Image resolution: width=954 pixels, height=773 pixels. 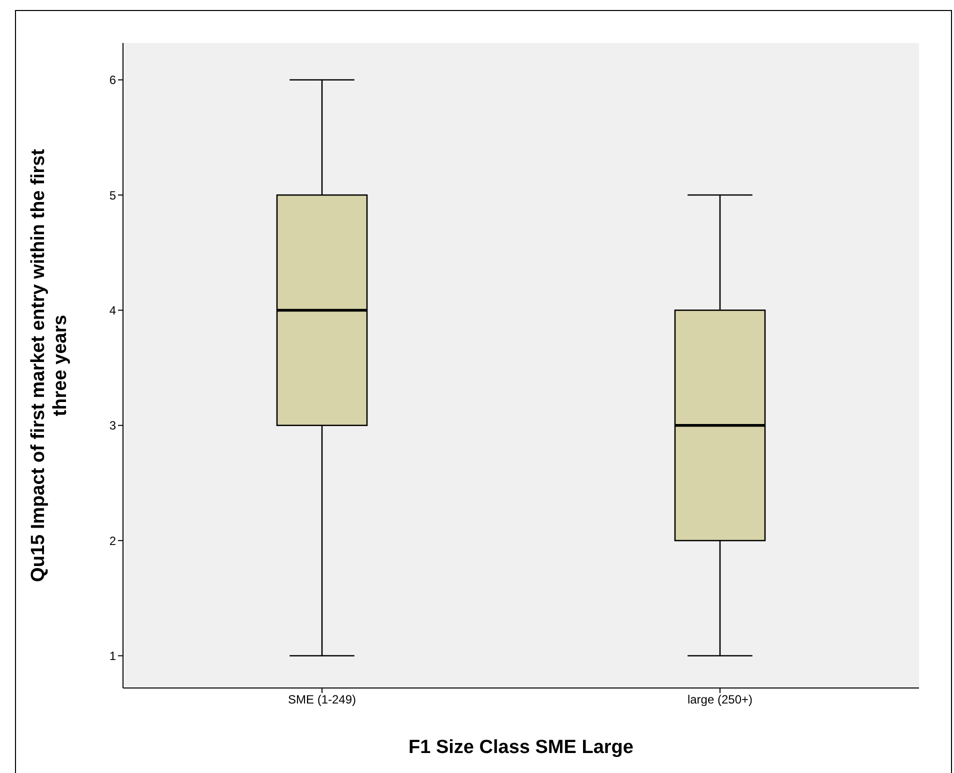 What do you see at coordinates (112, 195) in the screenshot?
I see `y-tick-label: 5` at bounding box center [112, 195].